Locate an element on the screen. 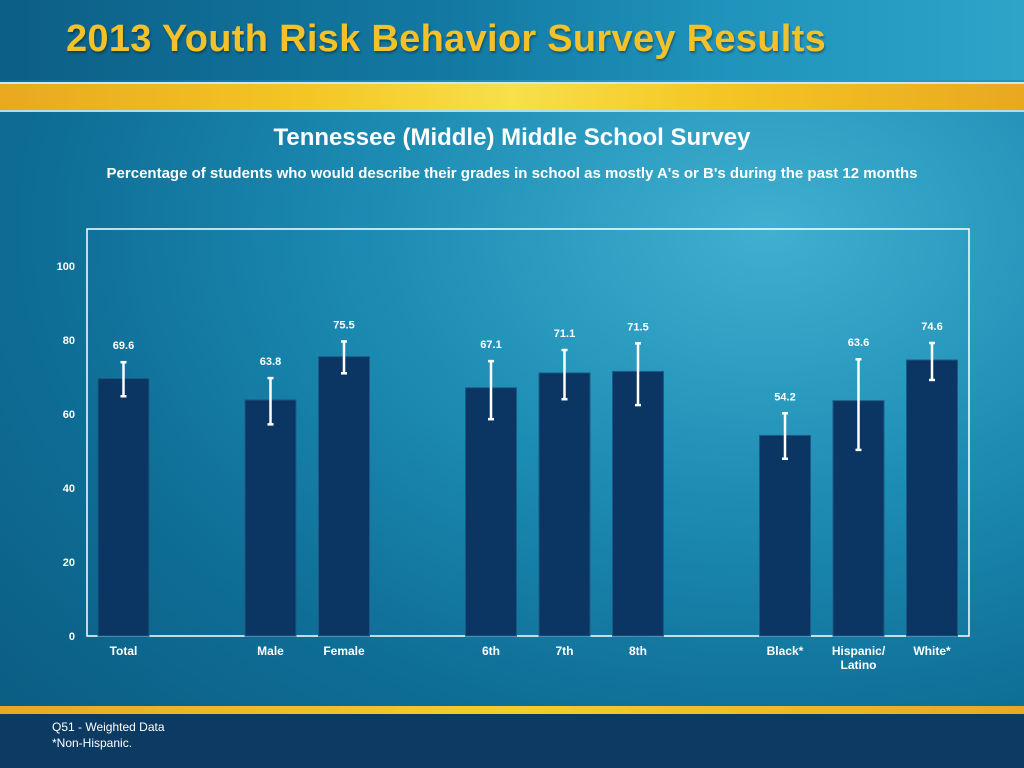 The width and height of the screenshot is (1024, 768). x-tick-label: White* is located at coordinates (932, 651).